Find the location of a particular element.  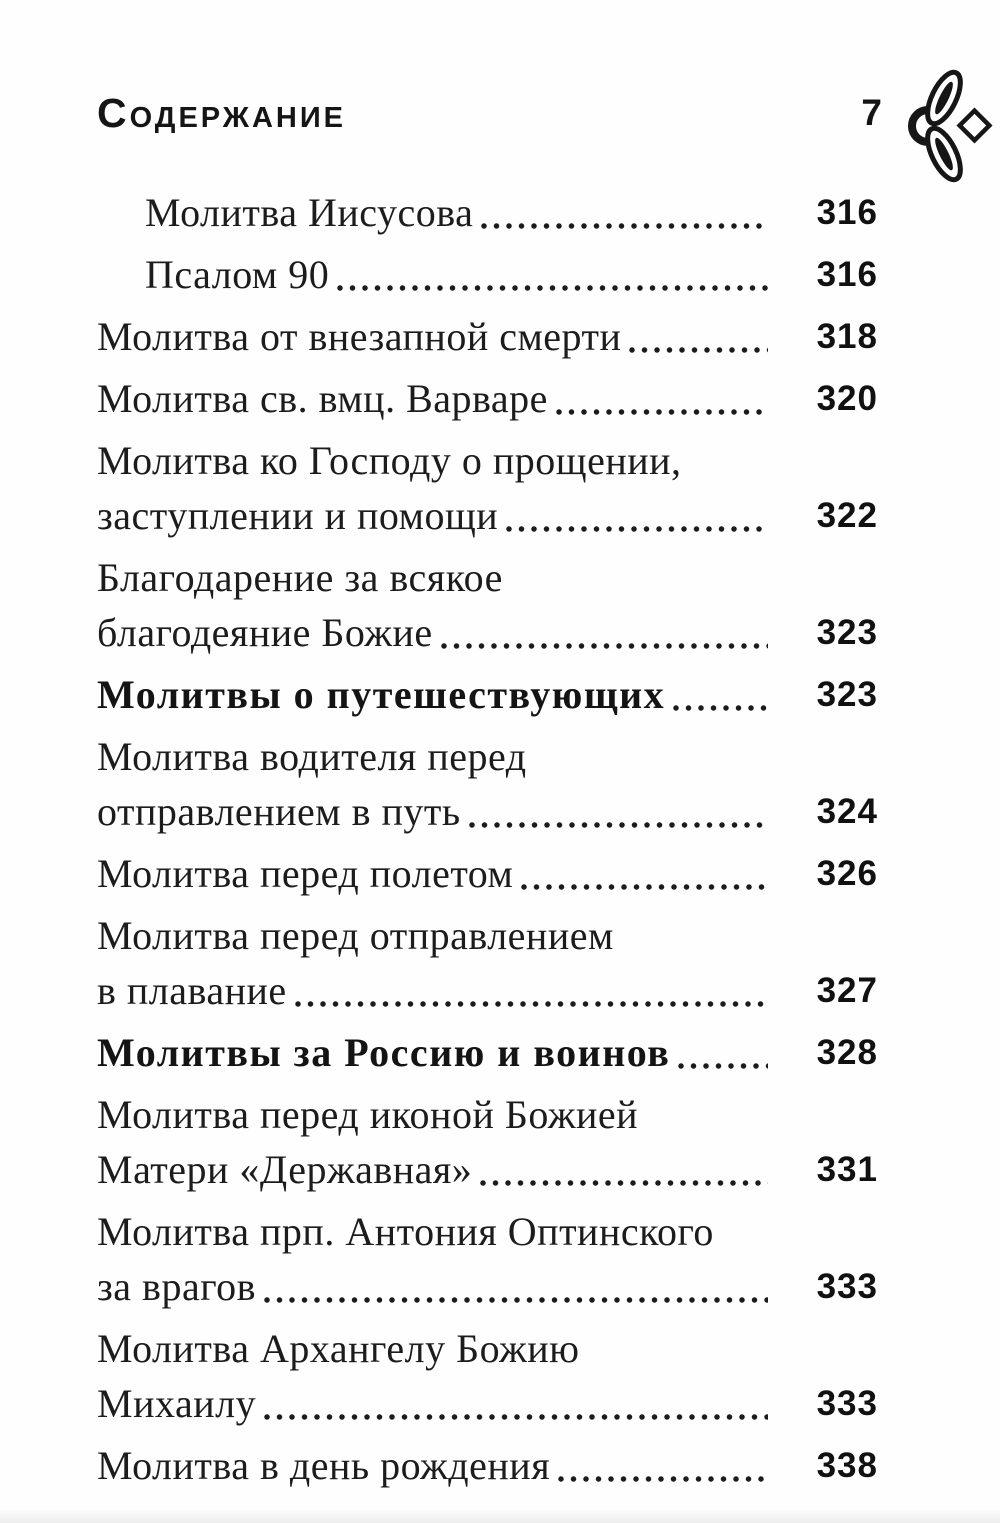

toc-heading: Содержание is located at coordinates (222, 113).